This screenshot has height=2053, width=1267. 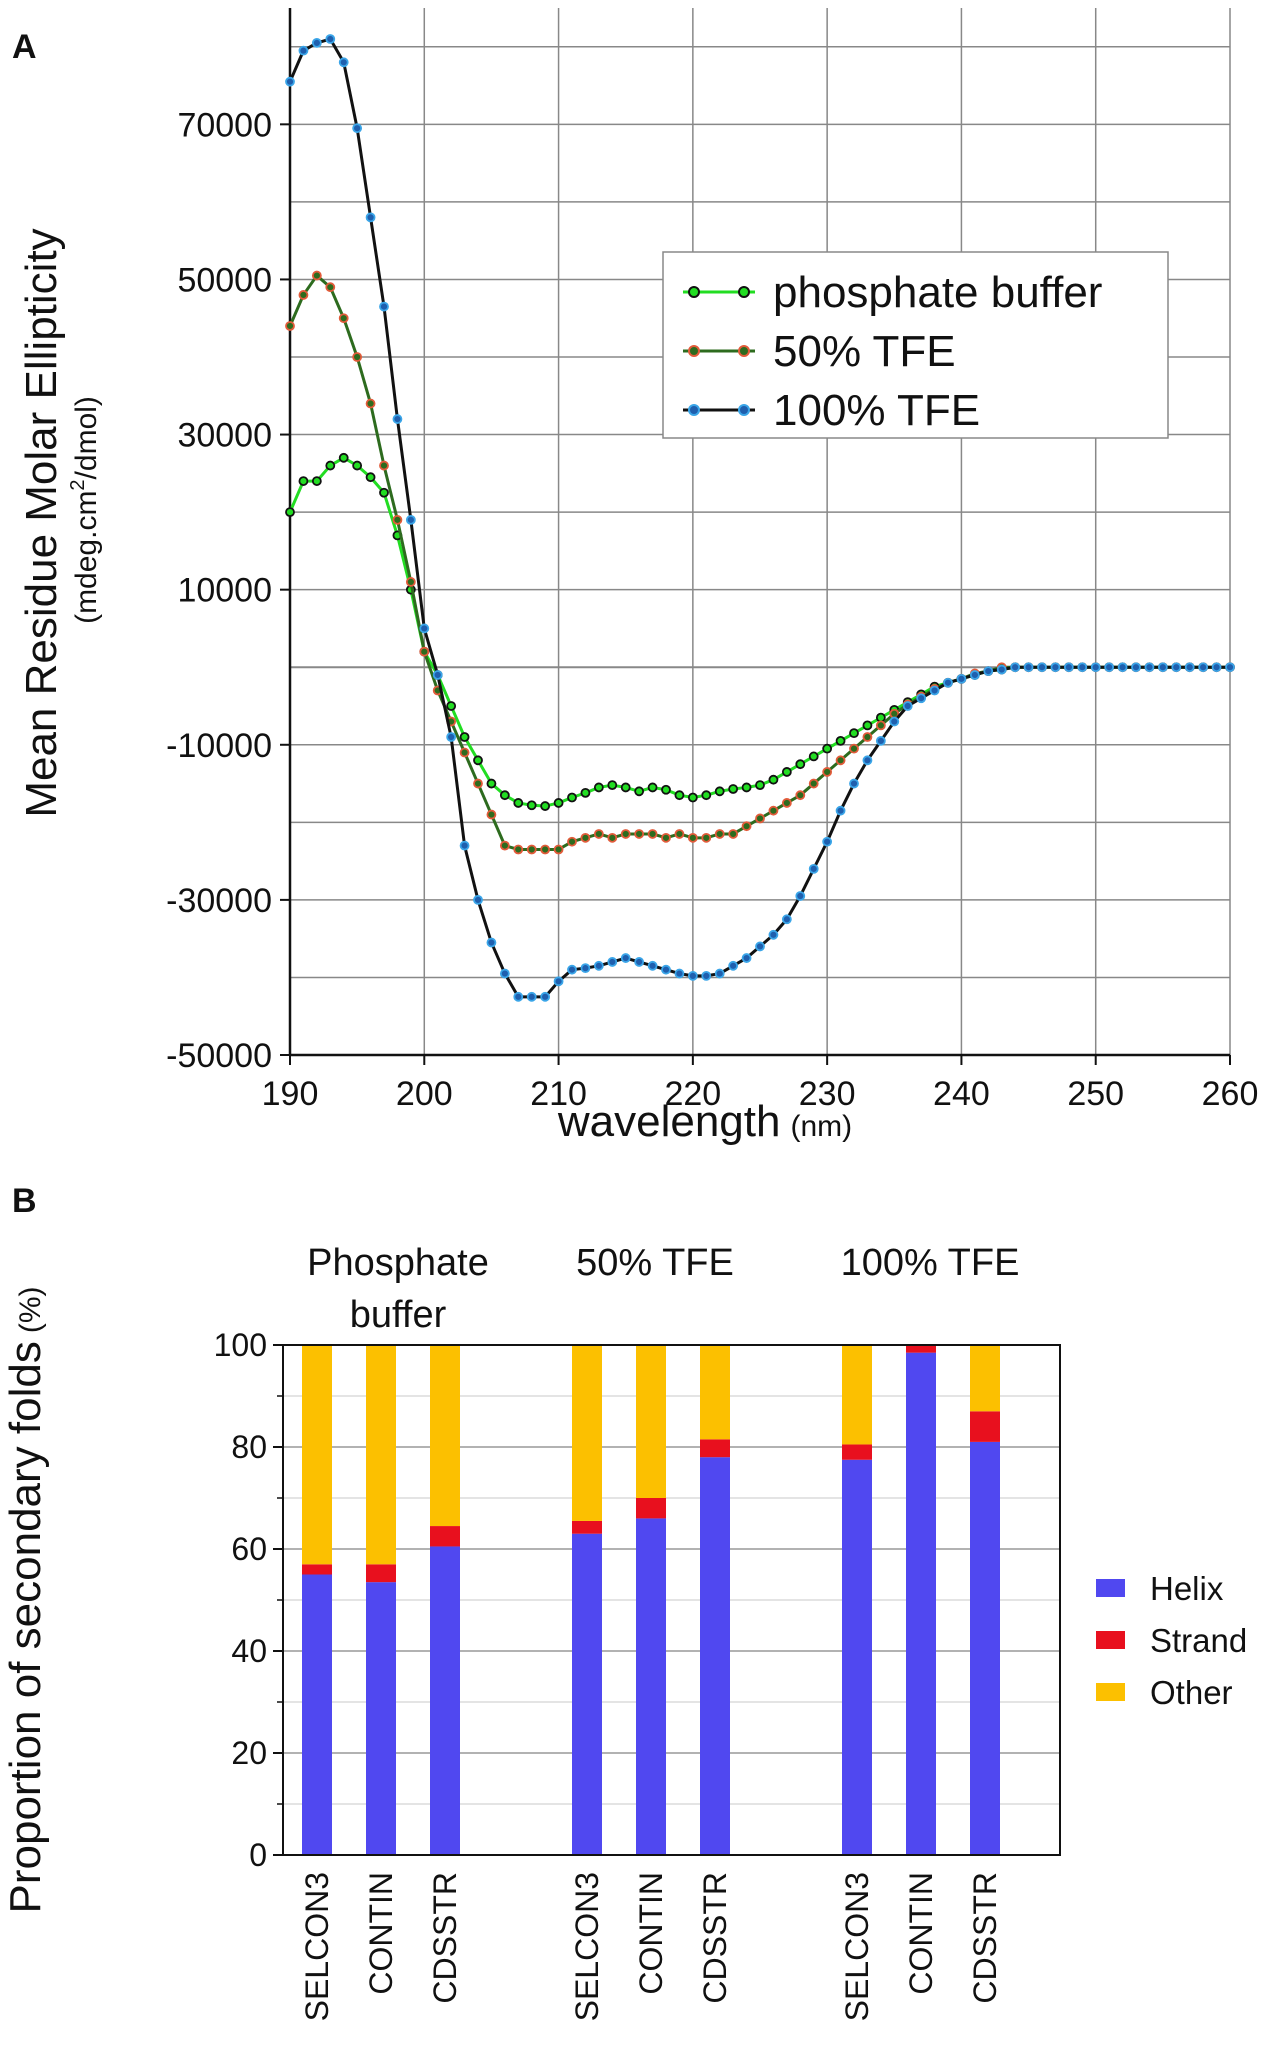 What do you see at coordinates (240, 1345) in the screenshot?
I see `y-tick-label: 100` at bounding box center [240, 1345].